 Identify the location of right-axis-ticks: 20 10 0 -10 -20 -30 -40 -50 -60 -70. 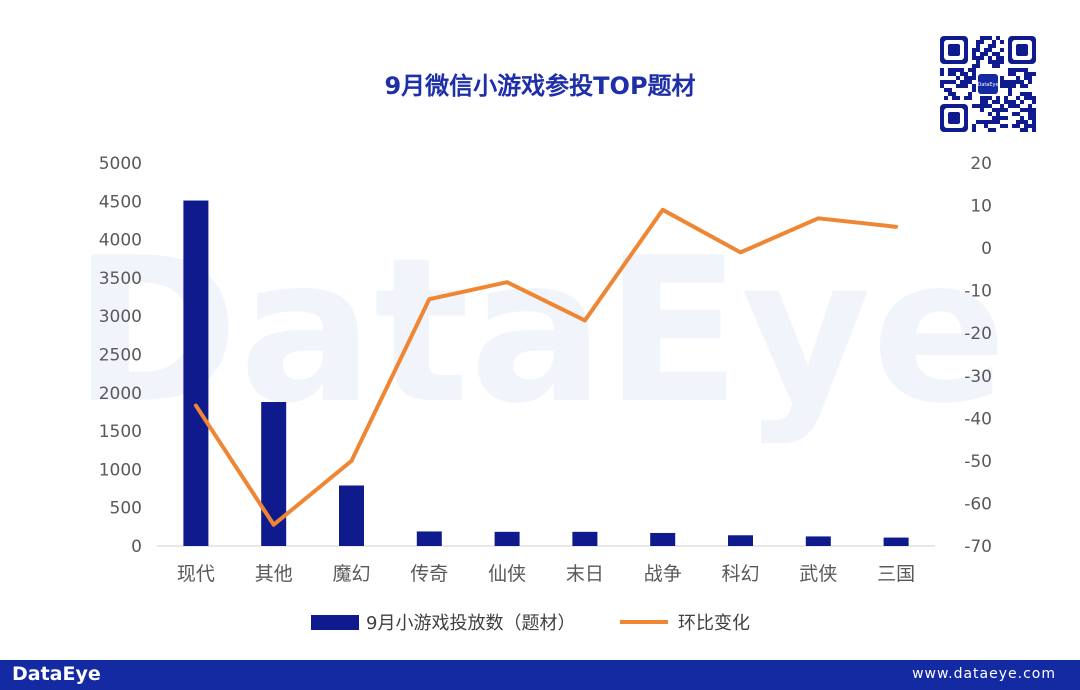
(978, 355).